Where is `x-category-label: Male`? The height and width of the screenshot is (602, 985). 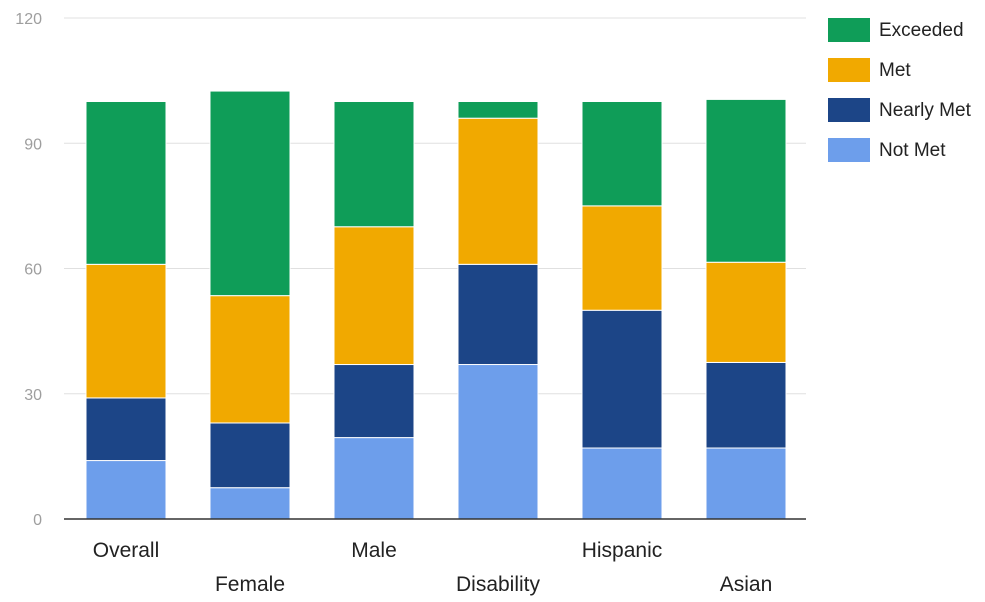 x-category-label: Male is located at coordinates (374, 550).